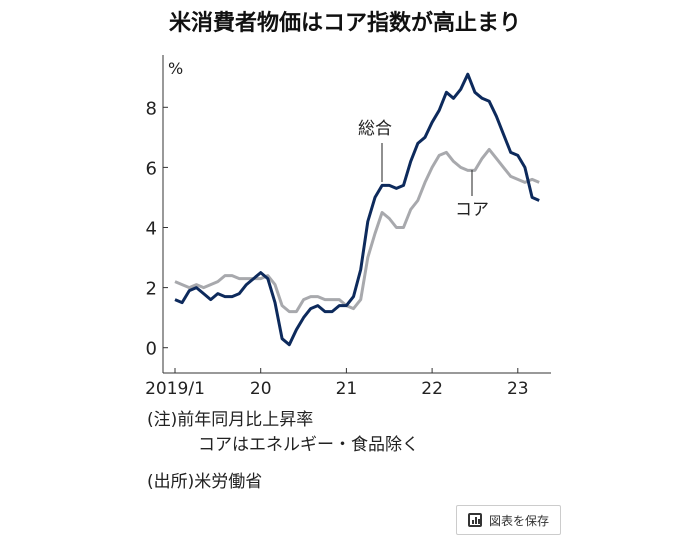  Describe the element at coordinates (345, 23) in the screenshot. I see `chart-title: 米消費者物価はコア指数が高止まり` at that location.